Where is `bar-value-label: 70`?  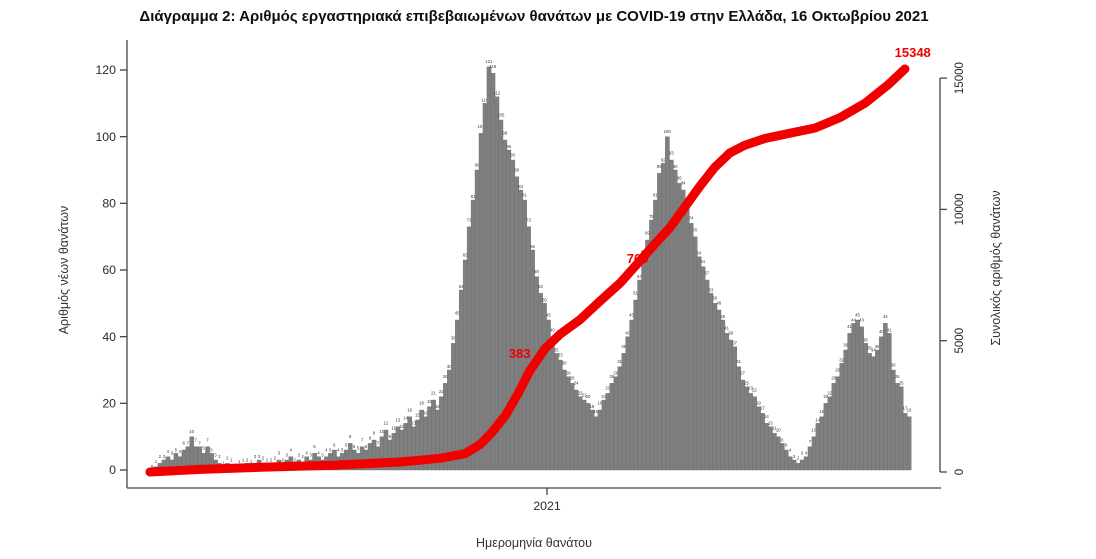 bar-value-label: 70 is located at coordinates (695, 229).